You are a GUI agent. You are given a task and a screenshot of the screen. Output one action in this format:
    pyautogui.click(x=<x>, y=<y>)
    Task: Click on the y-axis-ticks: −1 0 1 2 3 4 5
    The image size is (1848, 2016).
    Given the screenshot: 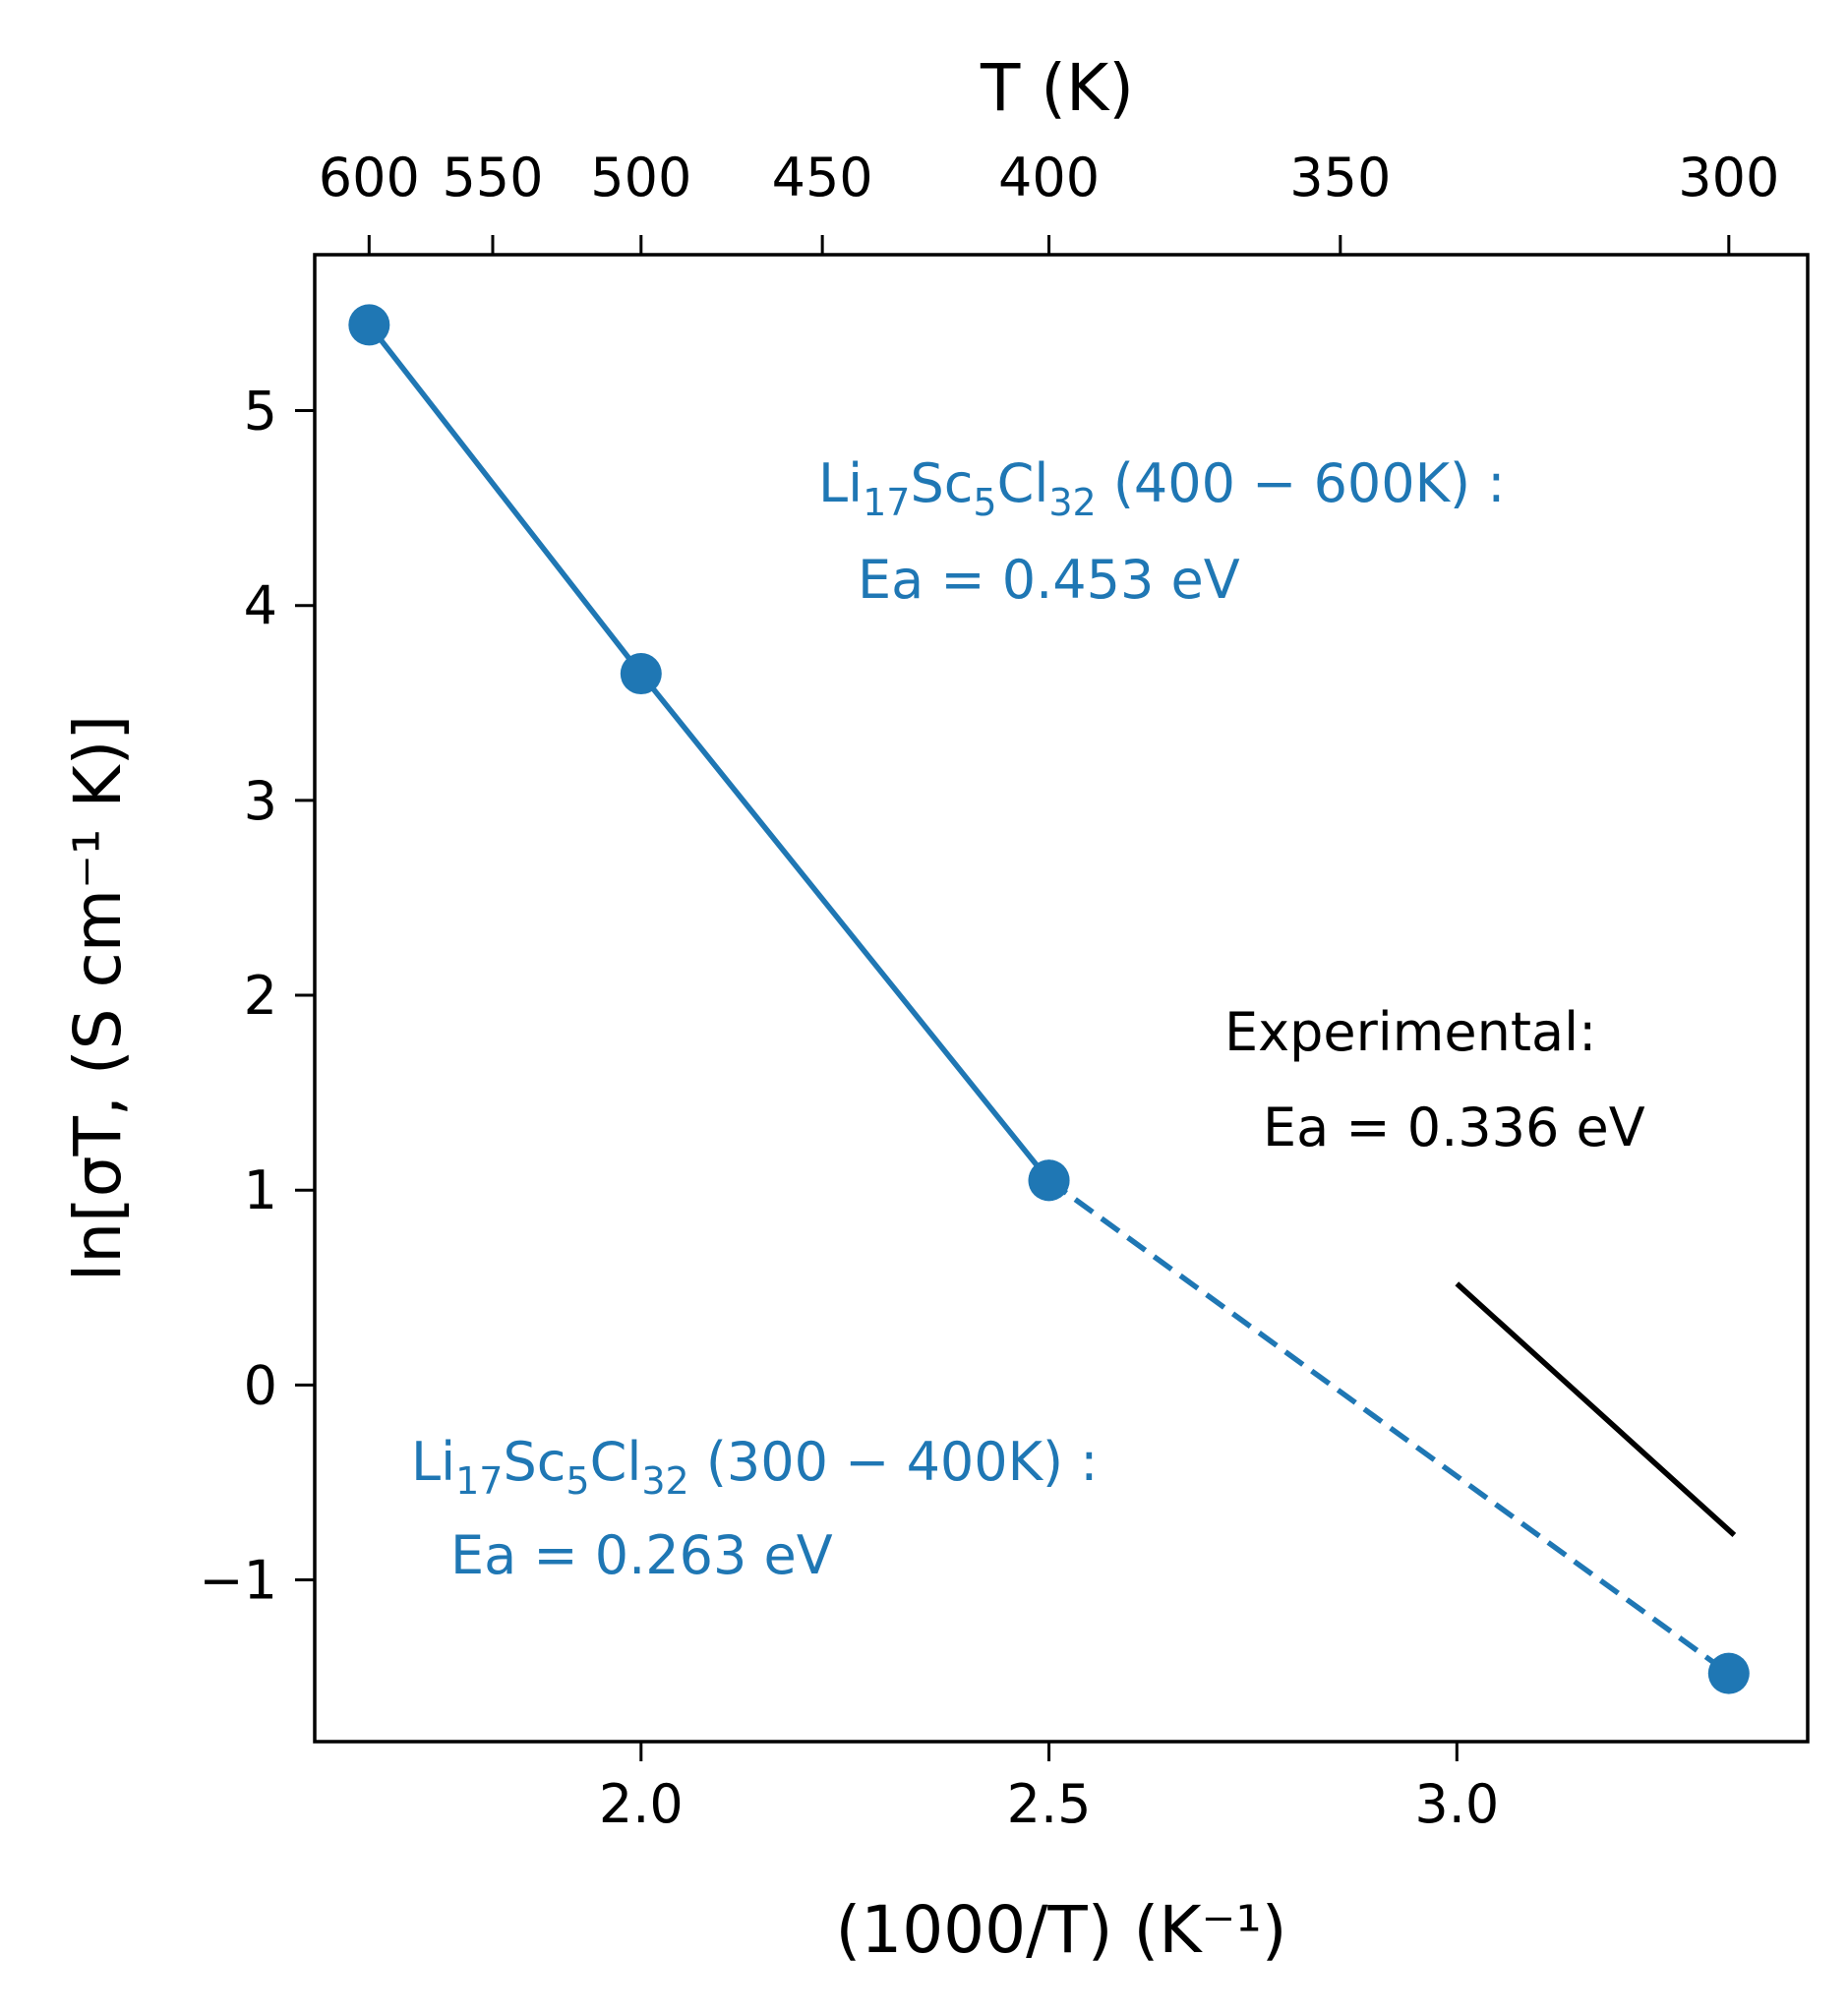 What is the action you would take?
    pyautogui.click(x=257, y=996)
    